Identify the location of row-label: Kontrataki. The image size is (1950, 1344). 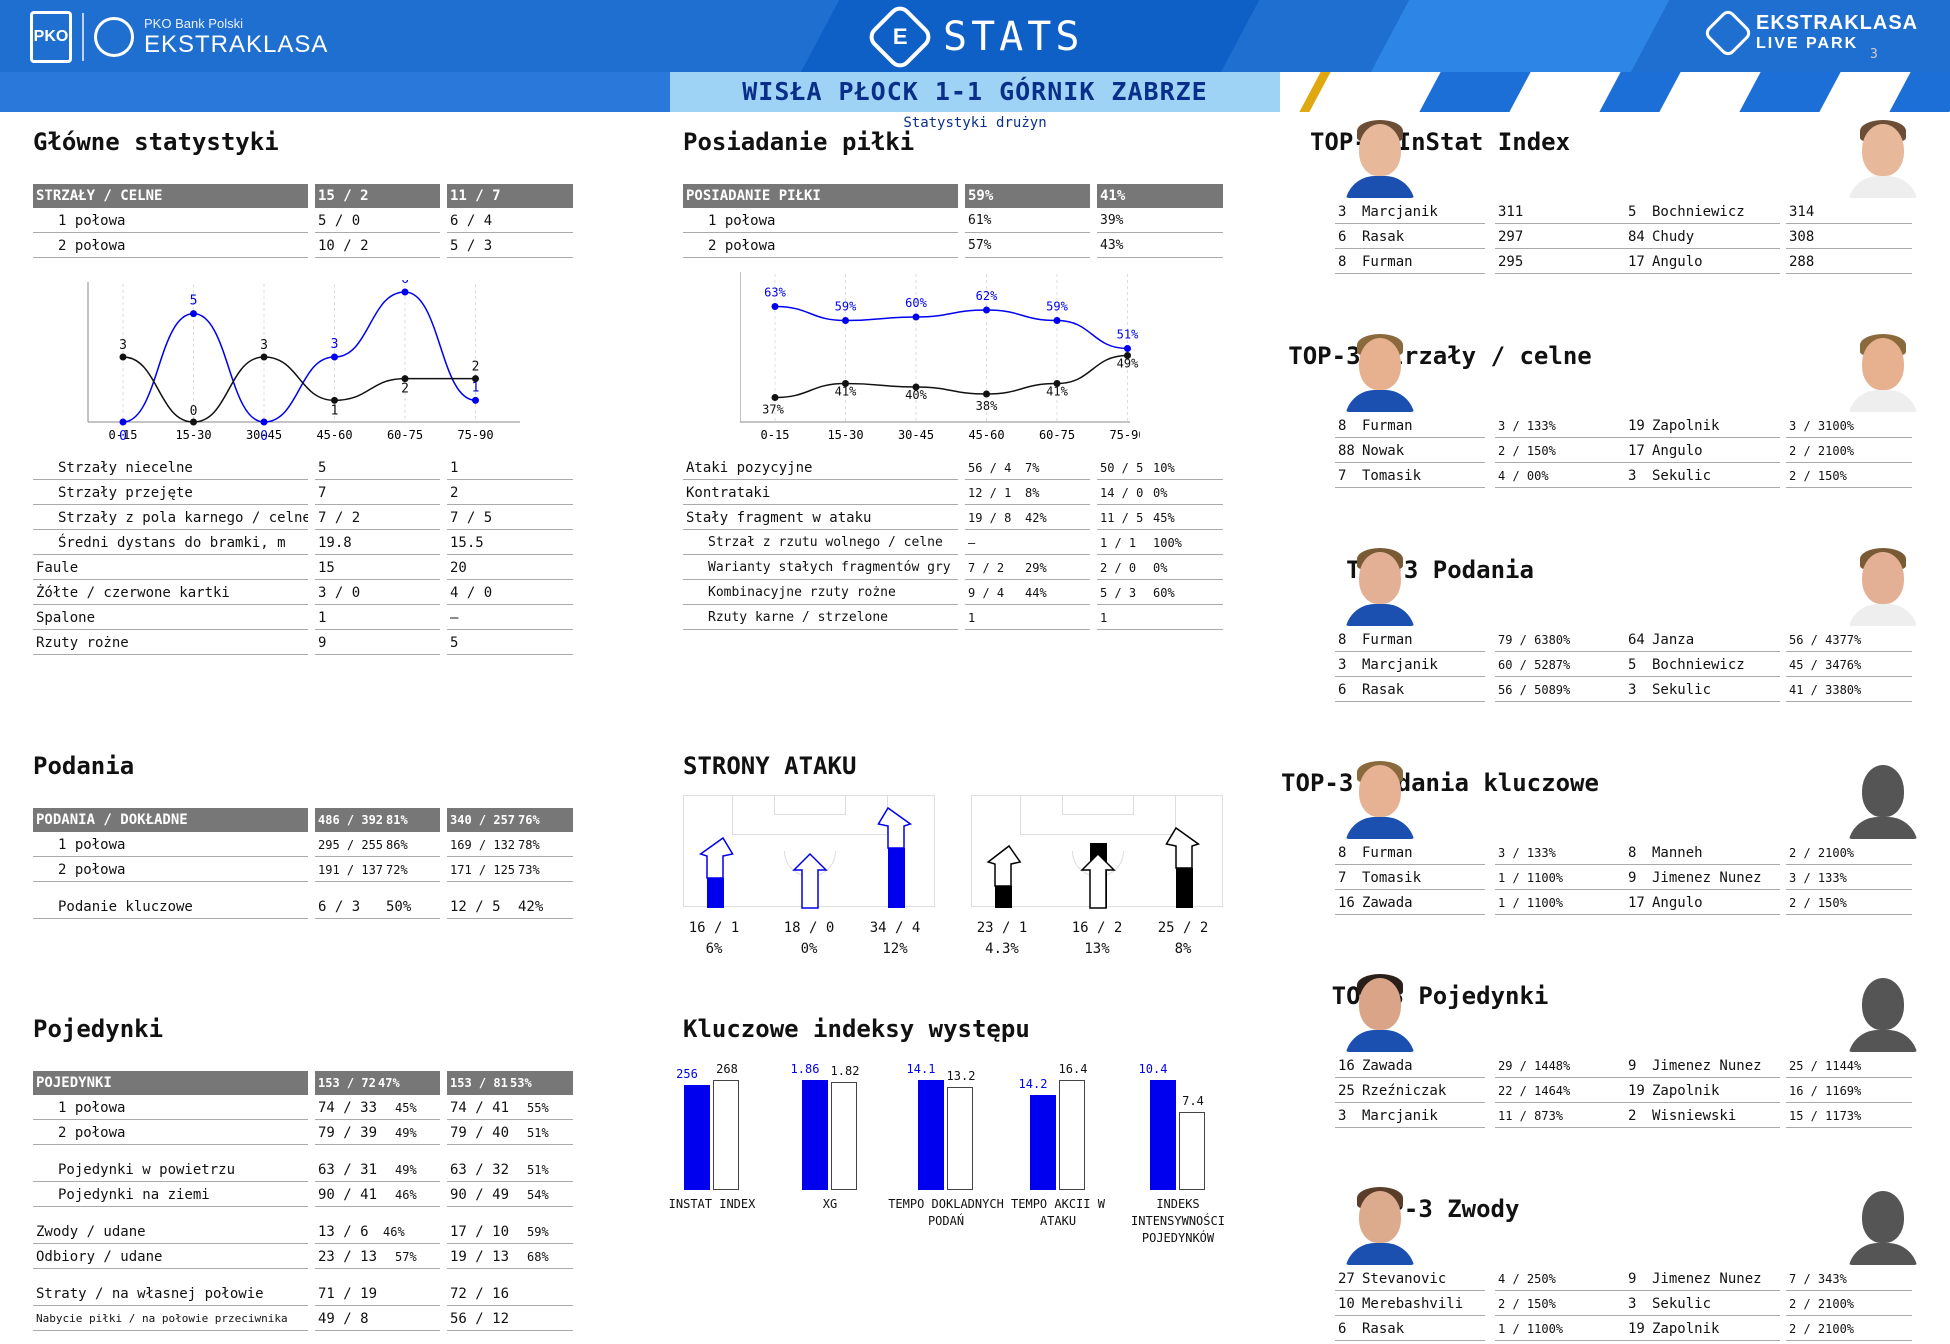
(820, 493).